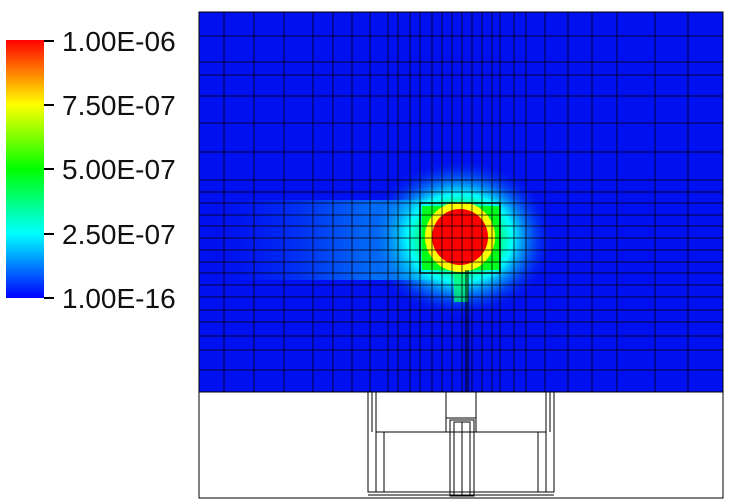  What do you see at coordinates (119, 234) in the screenshot?
I see `colorbar-label-250: 2.50E-07` at bounding box center [119, 234].